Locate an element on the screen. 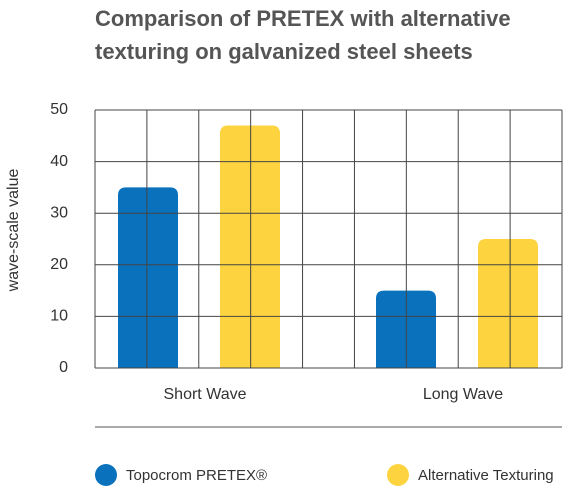  legend-label: Topocrom PRETEX® is located at coordinates (196, 475).